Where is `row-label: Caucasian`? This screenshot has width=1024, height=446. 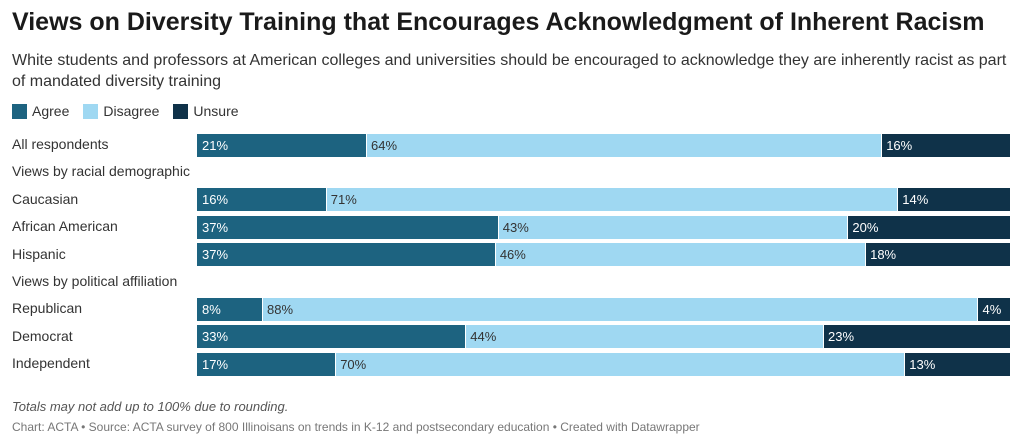
row-label: Caucasian is located at coordinates (45, 198).